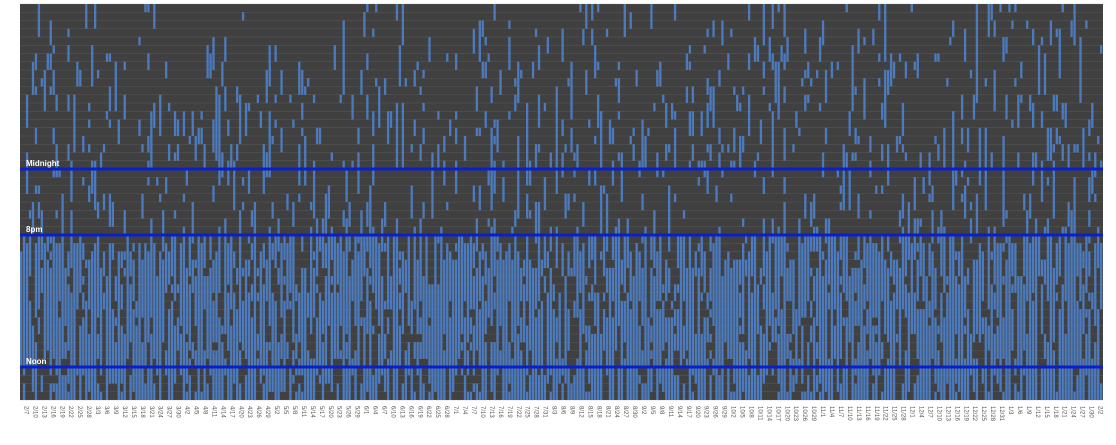  Describe the element at coordinates (652, 410) in the screenshot. I see `x-tick-label: 9/5` at that location.